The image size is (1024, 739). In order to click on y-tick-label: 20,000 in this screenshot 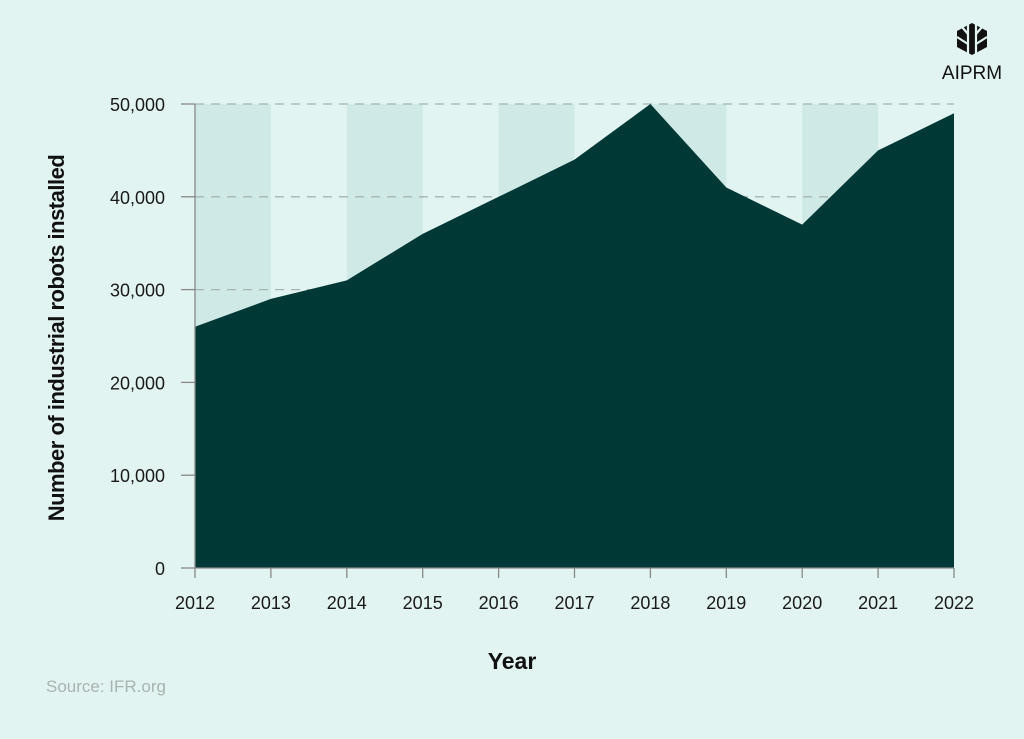, I will do `click(137, 383)`.